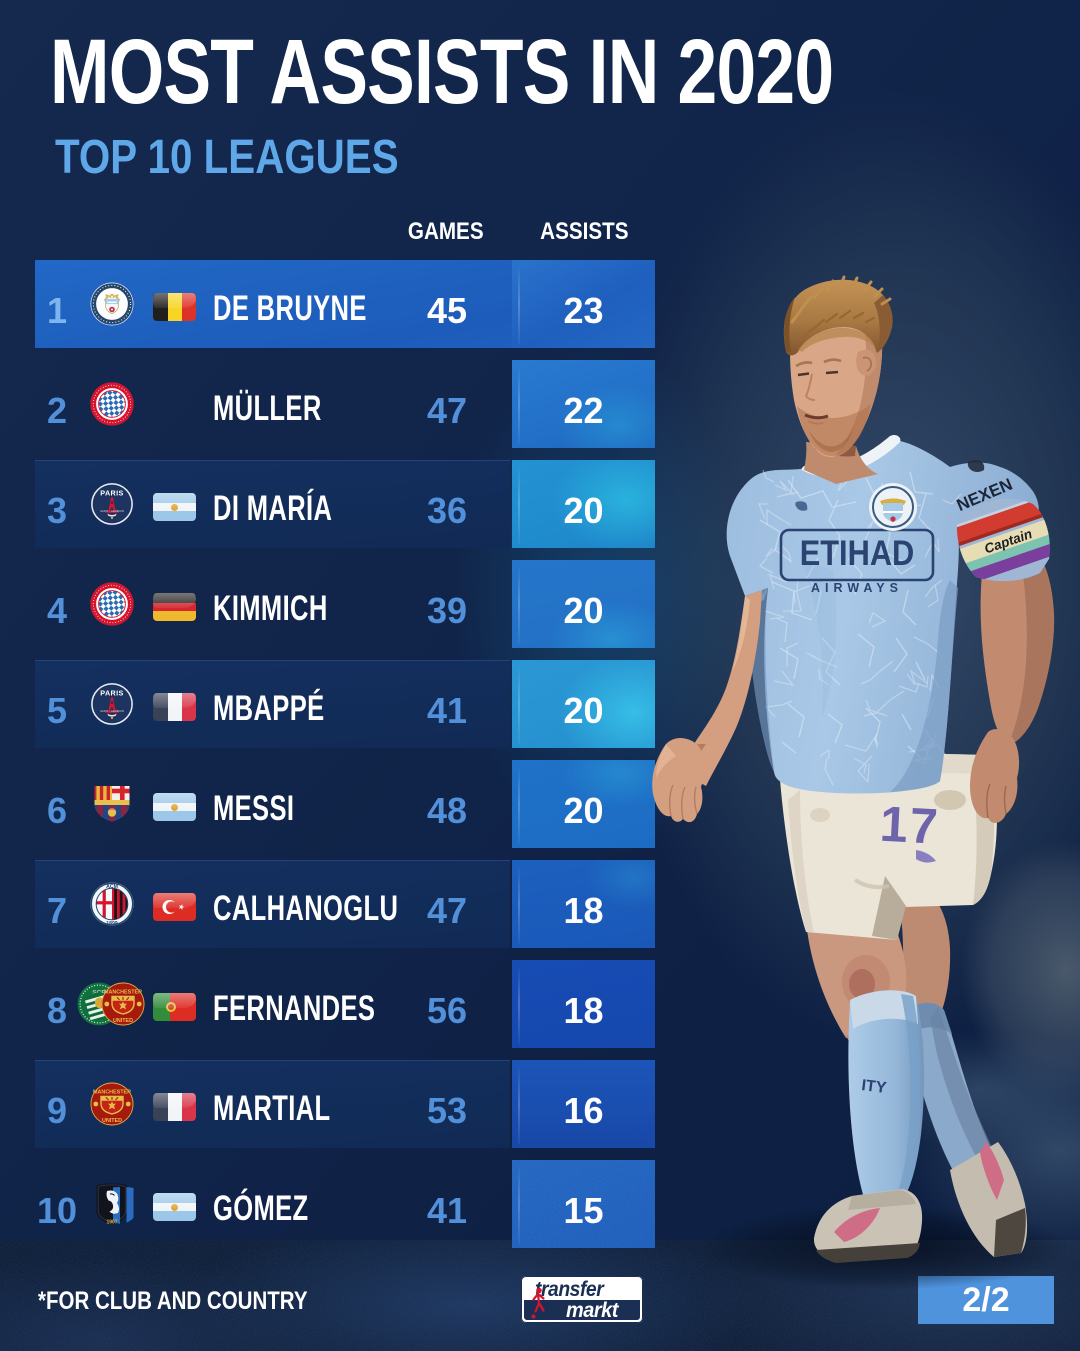 This screenshot has height=1351, width=1080. Describe the element at coordinates (111, 1223) in the screenshot. I see `svg-text: 1907` at that location.